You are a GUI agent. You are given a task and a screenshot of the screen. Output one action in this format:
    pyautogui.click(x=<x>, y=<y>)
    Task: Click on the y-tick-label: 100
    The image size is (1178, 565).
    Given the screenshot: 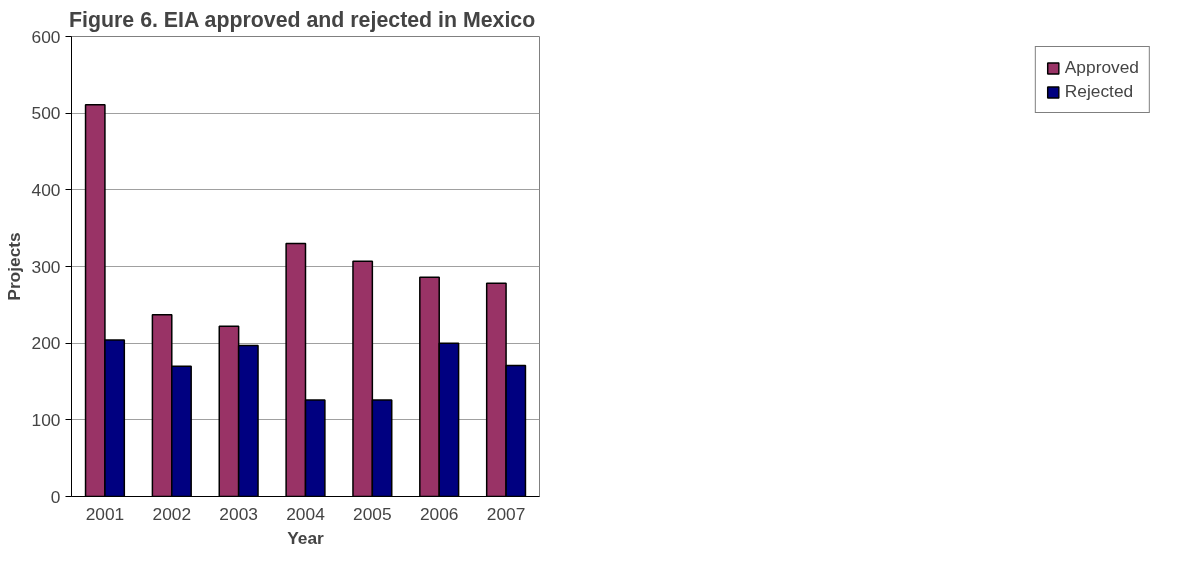 What is the action you would take?
    pyautogui.click(x=46, y=419)
    